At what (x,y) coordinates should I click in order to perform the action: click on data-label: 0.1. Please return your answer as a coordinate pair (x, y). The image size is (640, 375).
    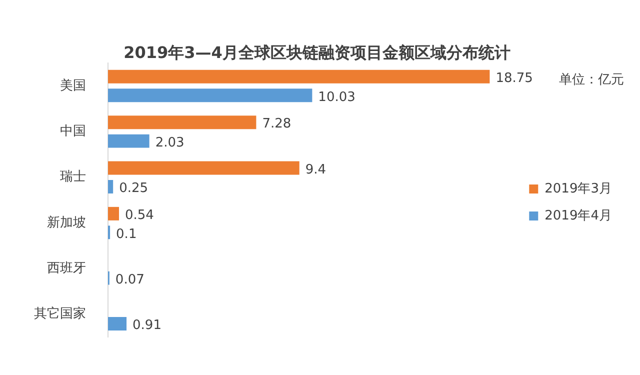
    Looking at the image, I should click on (126, 234).